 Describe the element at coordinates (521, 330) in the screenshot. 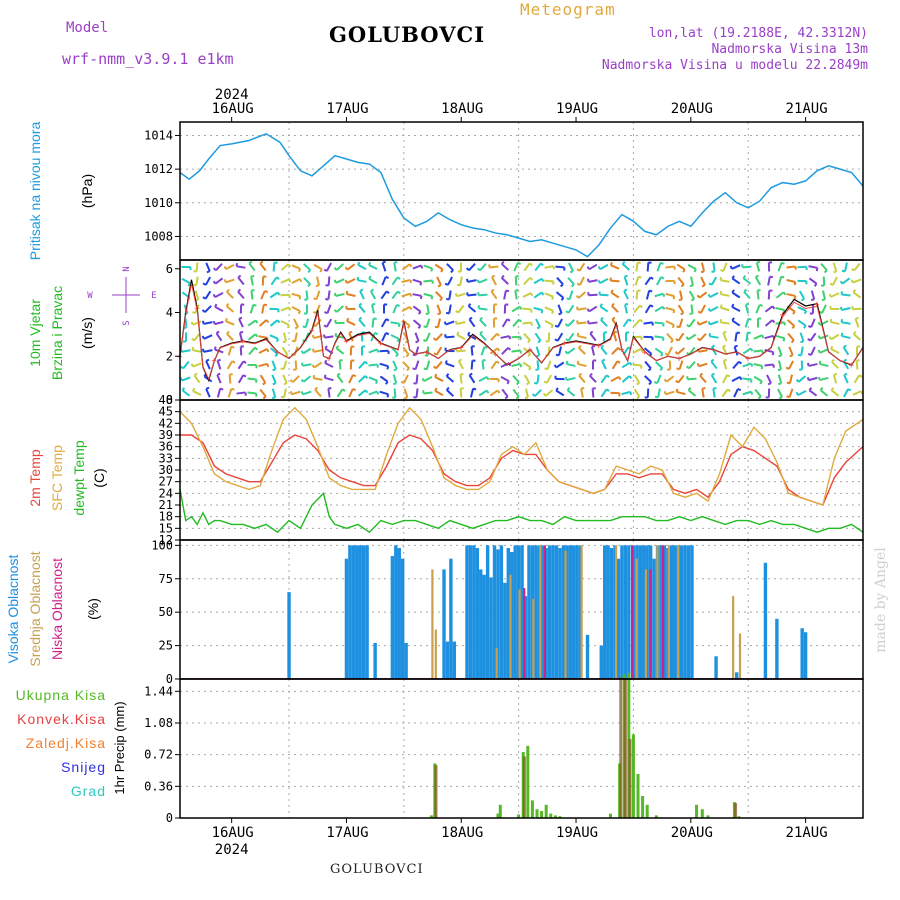

I see `wind-barbs` at that location.